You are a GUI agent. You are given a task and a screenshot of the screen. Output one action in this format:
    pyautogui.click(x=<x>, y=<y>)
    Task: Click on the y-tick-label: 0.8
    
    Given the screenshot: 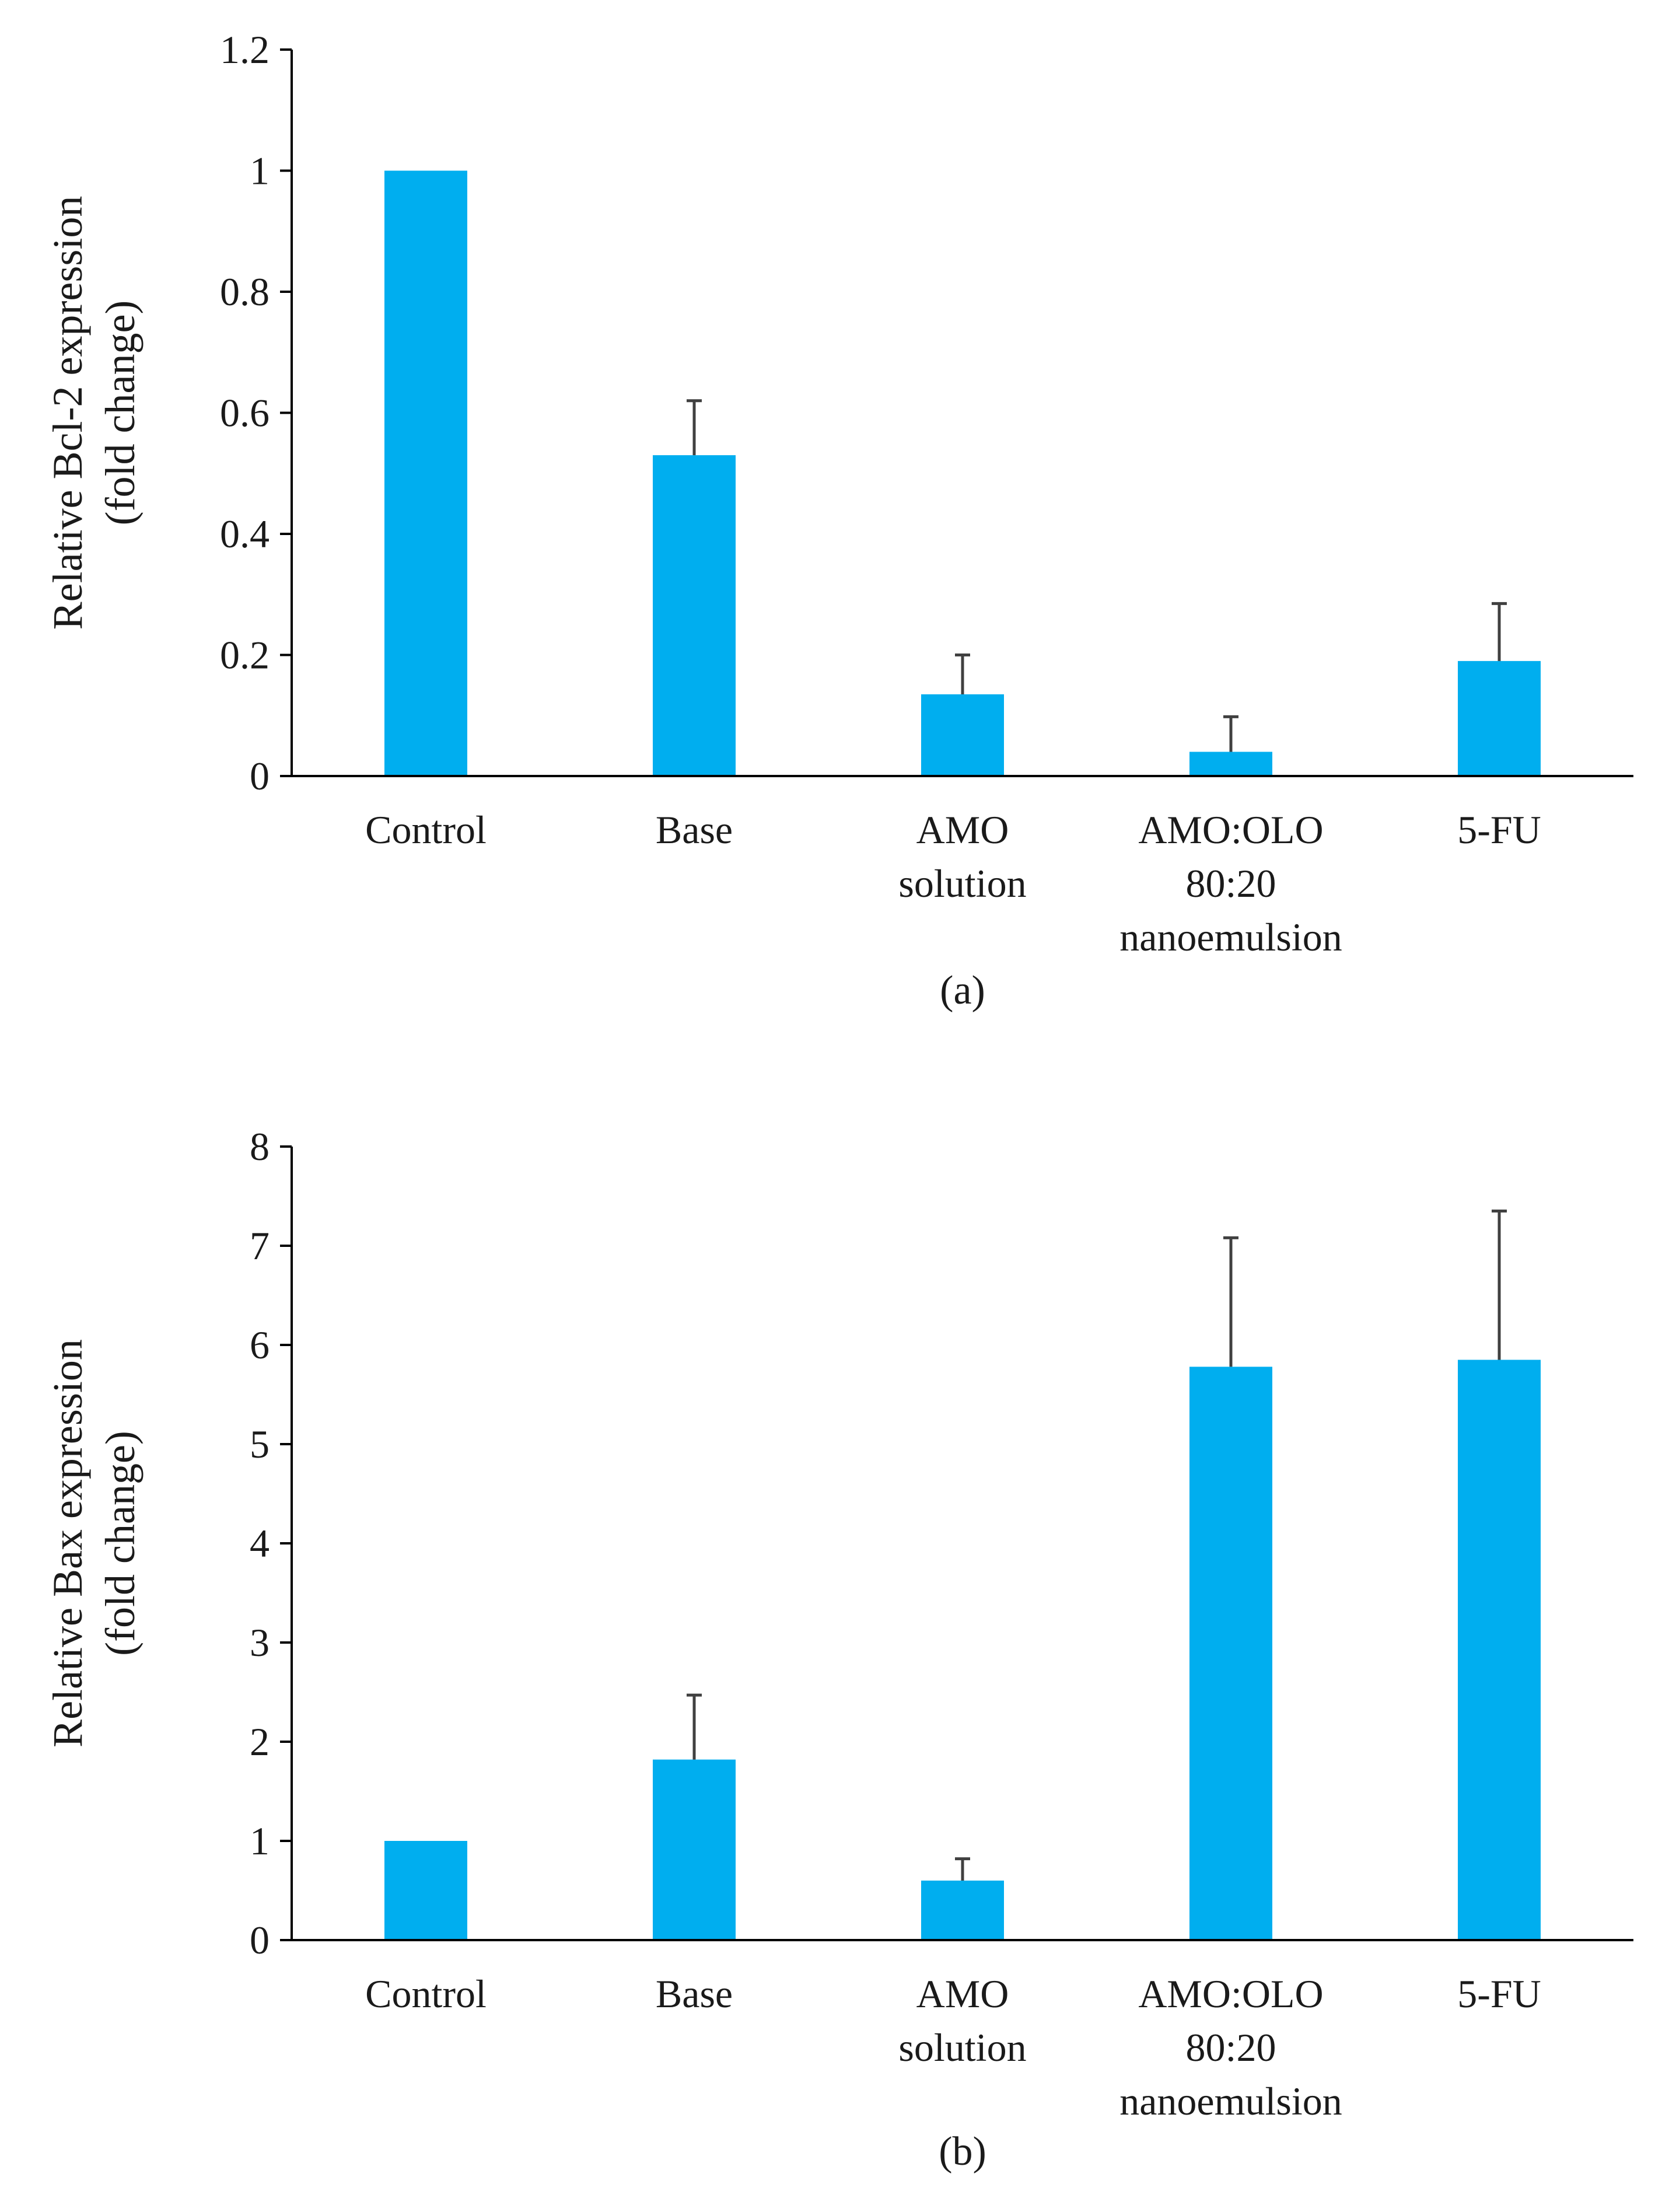 What is the action you would take?
    pyautogui.click(x=245, y=292)
    